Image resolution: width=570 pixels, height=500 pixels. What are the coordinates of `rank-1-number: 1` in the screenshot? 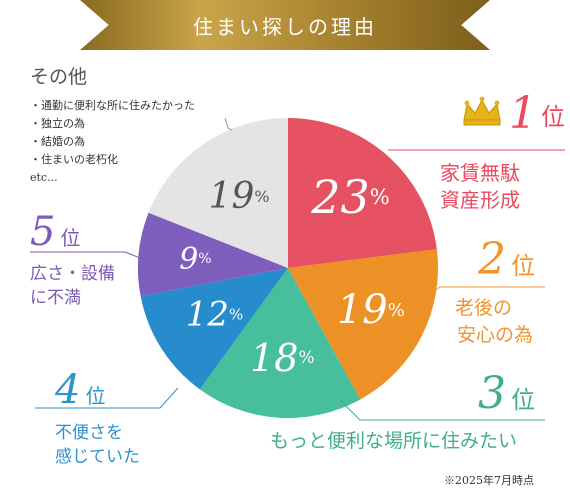 It's located at (523, 113).